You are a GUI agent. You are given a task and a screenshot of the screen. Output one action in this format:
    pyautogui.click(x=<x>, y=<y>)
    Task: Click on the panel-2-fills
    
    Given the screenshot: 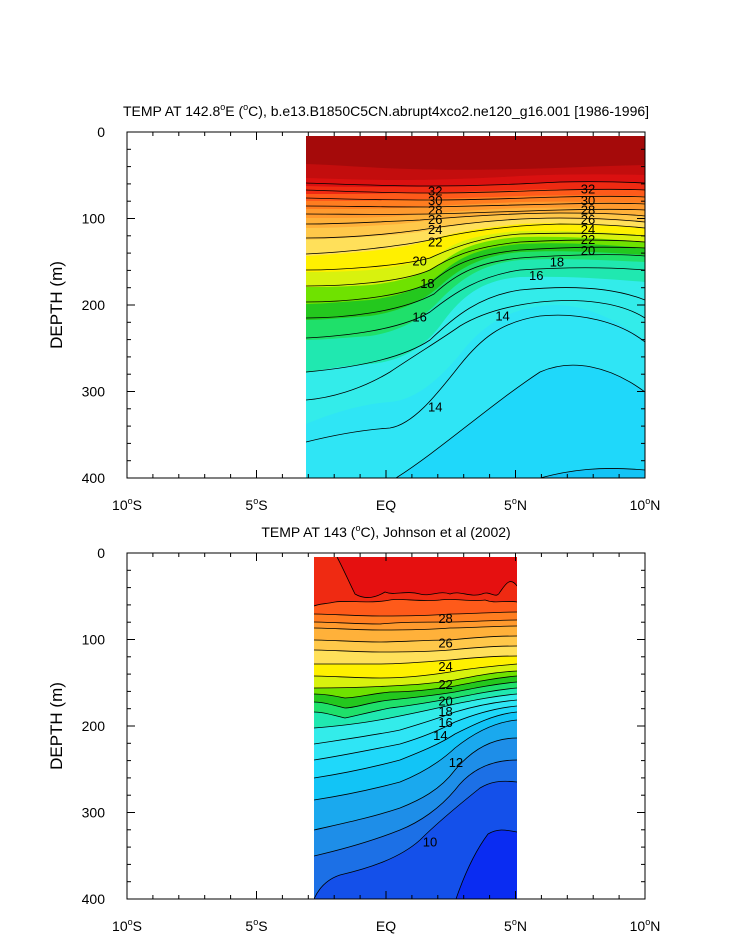 What is the action you would take?
    pyautogui.click(x=415, y=728)
    